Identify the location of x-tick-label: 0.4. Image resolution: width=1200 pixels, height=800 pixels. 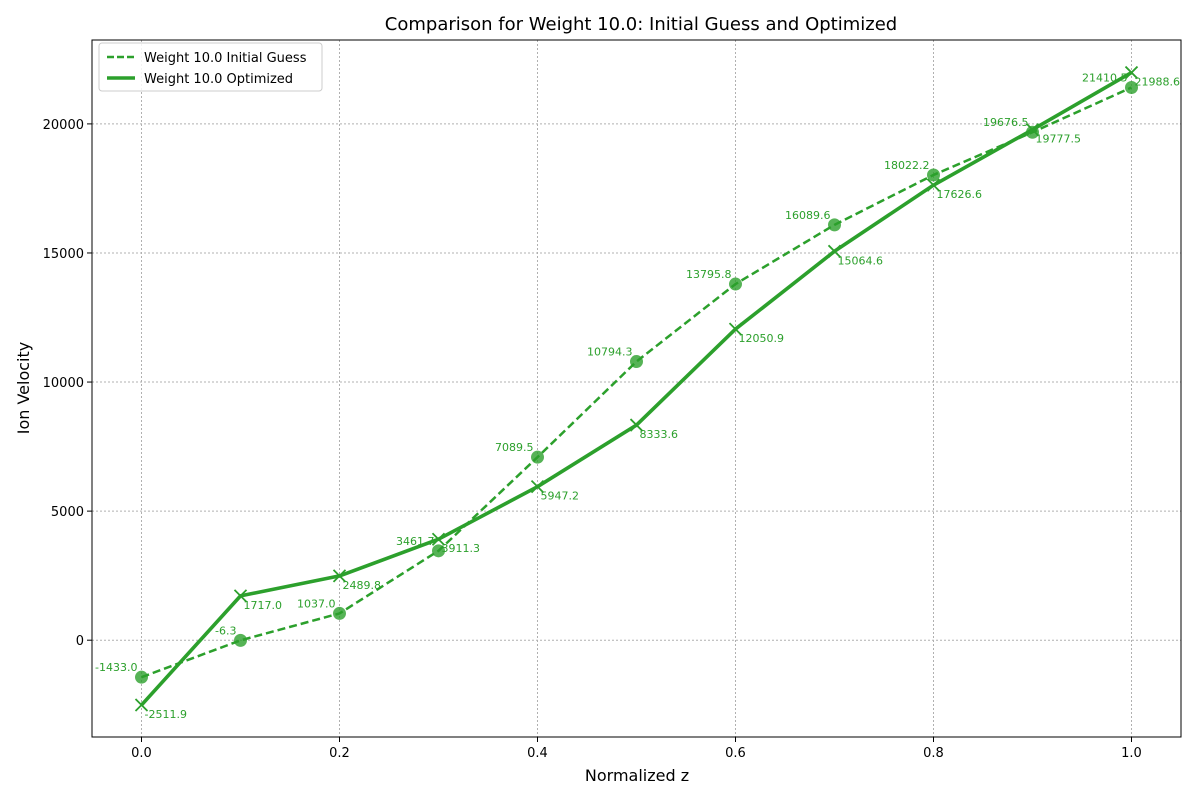
(537, 753).